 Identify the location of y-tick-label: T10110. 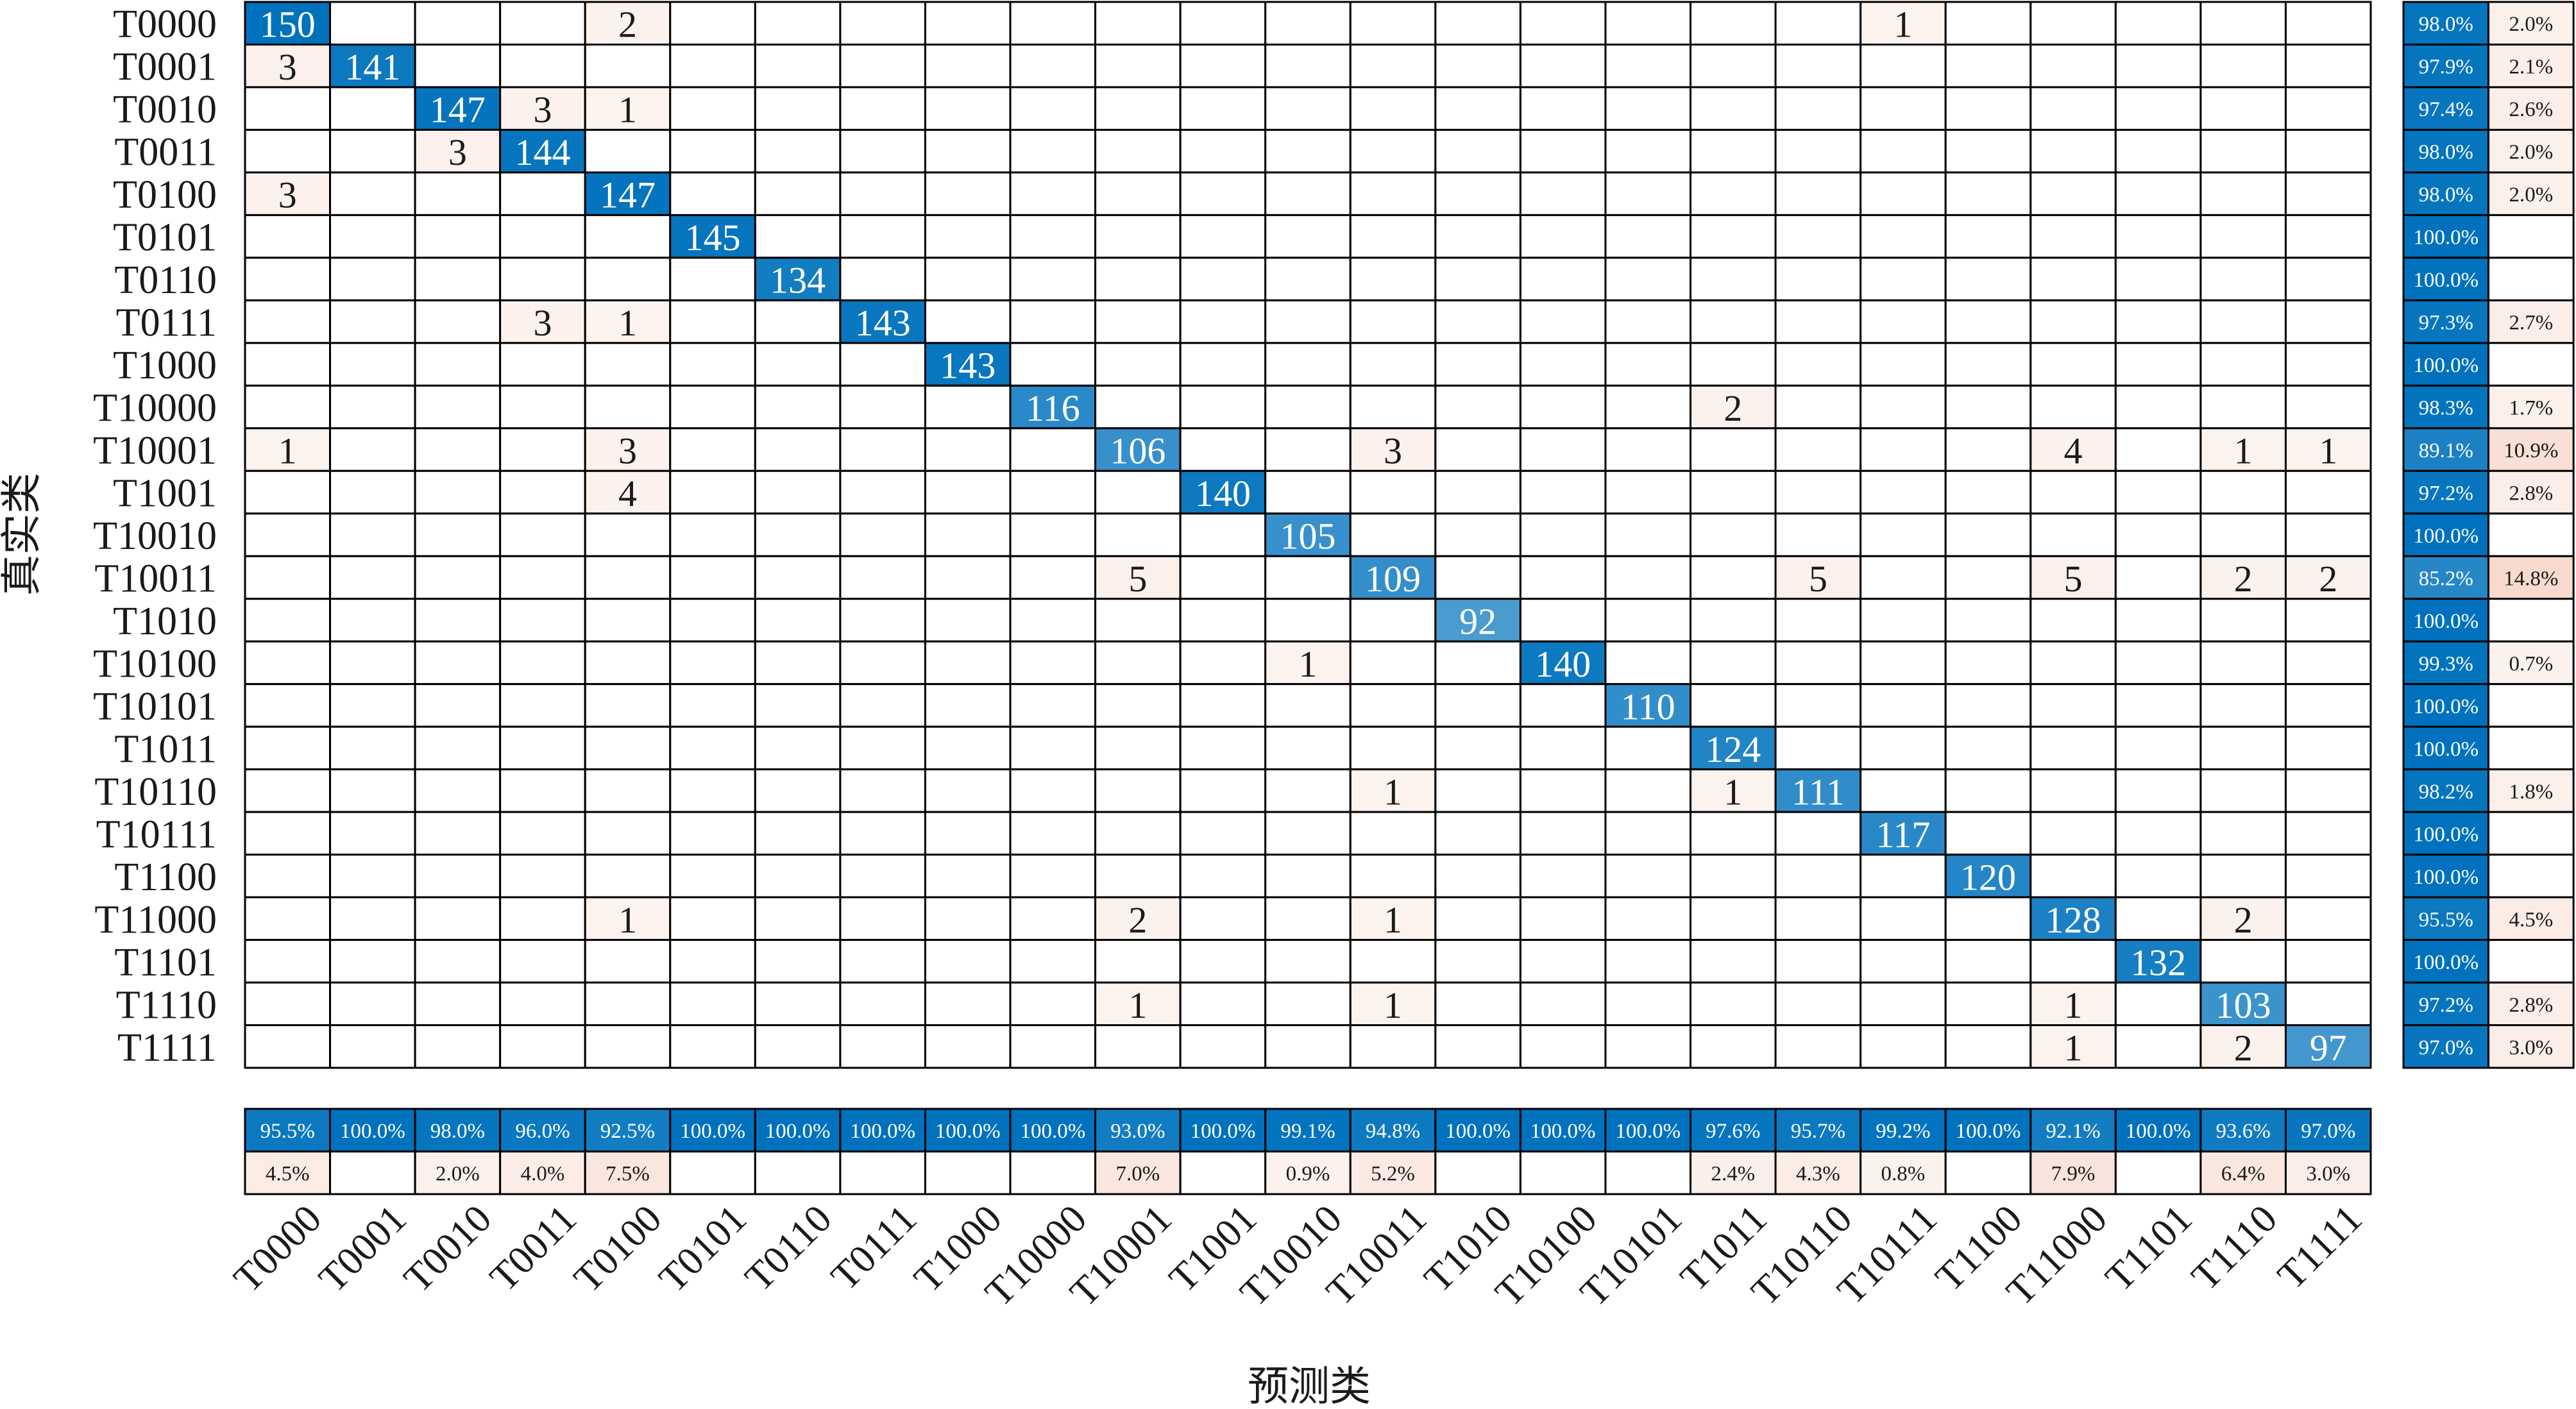
(155, 792).